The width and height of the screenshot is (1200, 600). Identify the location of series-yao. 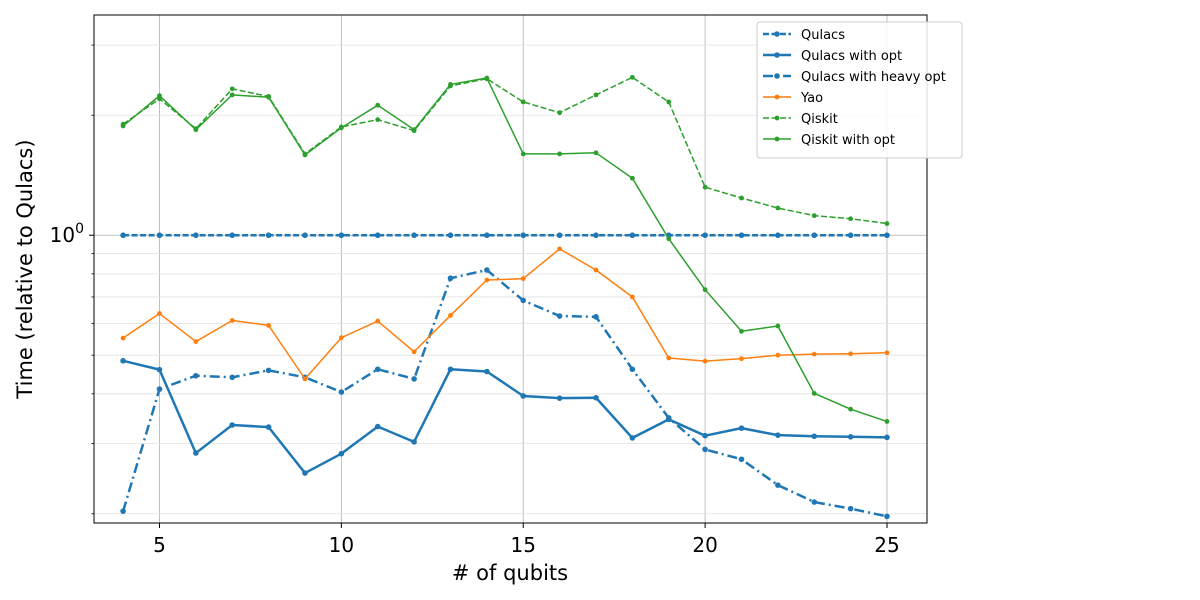
(505, 314).